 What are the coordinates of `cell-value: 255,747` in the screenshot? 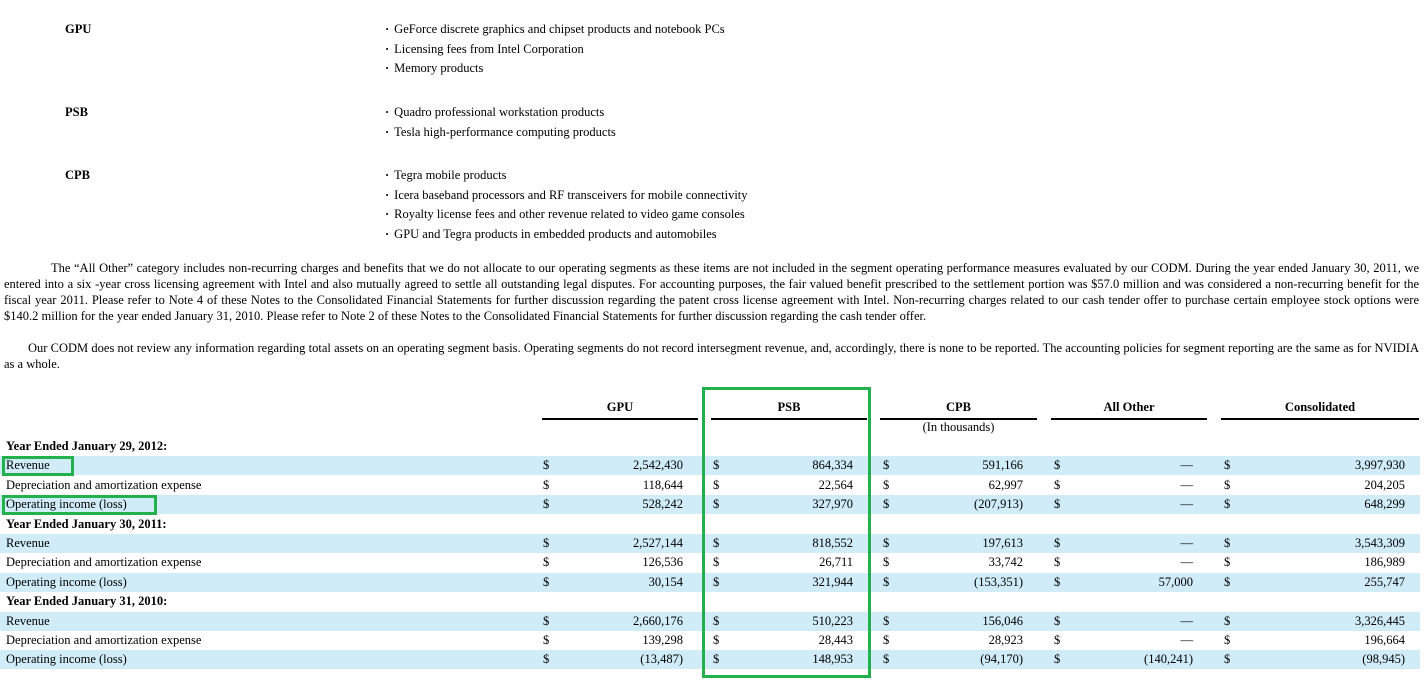 It's located at (1384, 581).